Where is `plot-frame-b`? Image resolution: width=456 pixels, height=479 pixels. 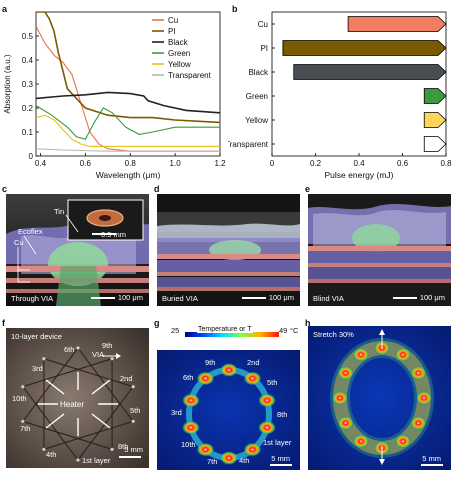 plot-frame-b is located at coordinates (359, 84).